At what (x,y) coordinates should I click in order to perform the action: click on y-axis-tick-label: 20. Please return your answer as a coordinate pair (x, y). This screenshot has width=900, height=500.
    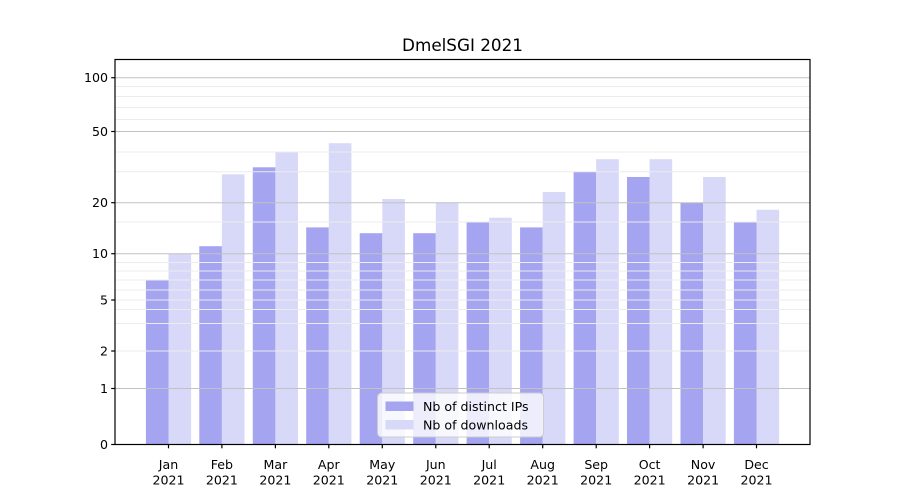
    Looking at the image, I should click on (100, 202).